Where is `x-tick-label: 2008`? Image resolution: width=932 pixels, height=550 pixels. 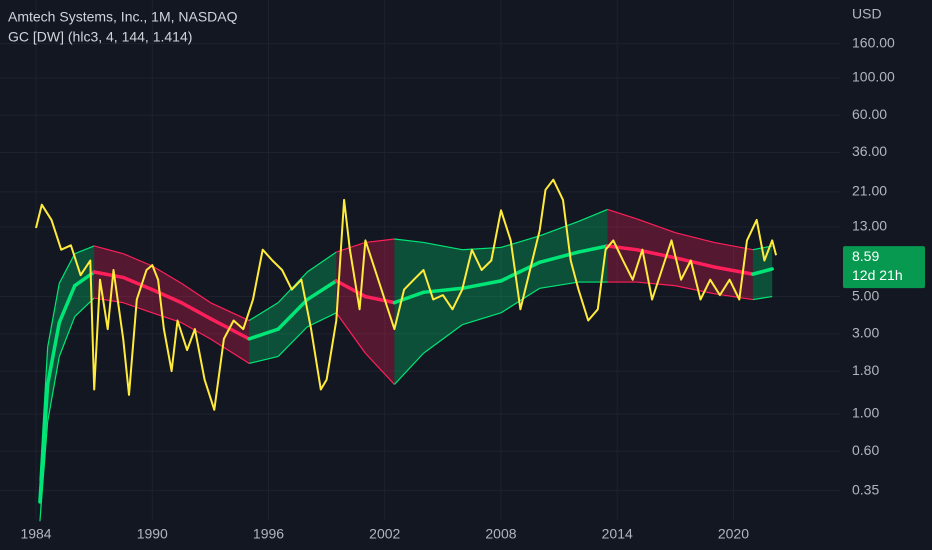 x-tick-label: 2008 is located at coordinates (500, 534).